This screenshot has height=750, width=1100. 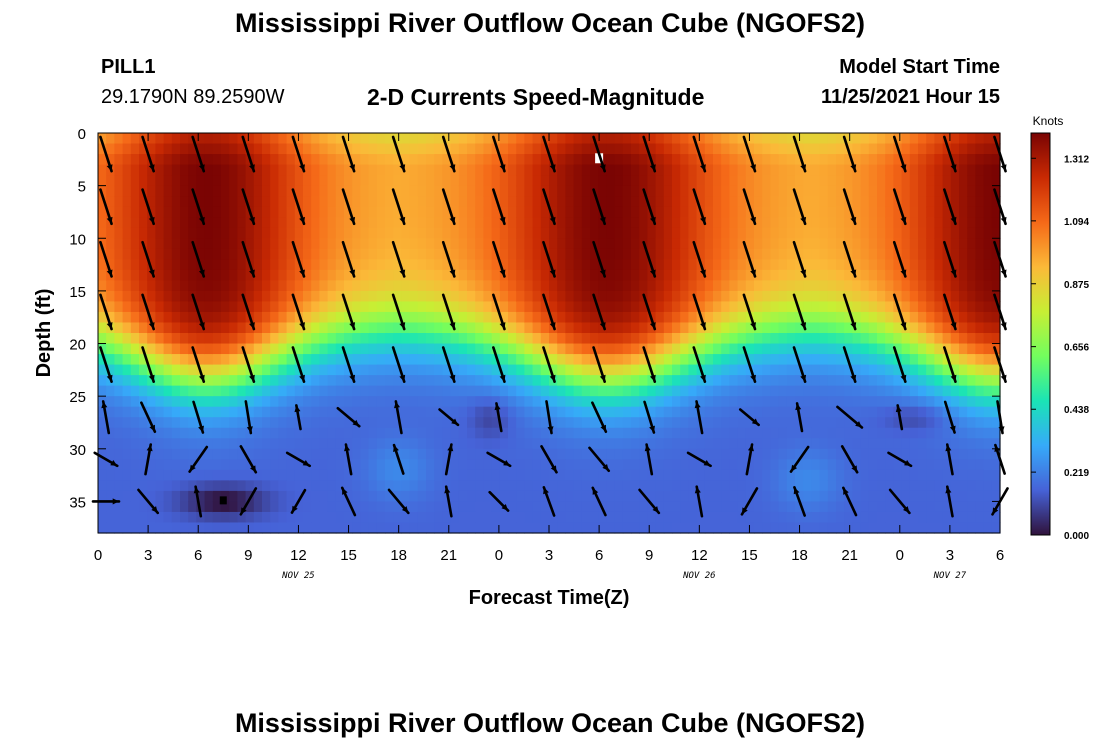 What do you see at coordinates (148, 555) in the screenshot?
I see `x-tick-label: 3` at bounding box center [148, 555].